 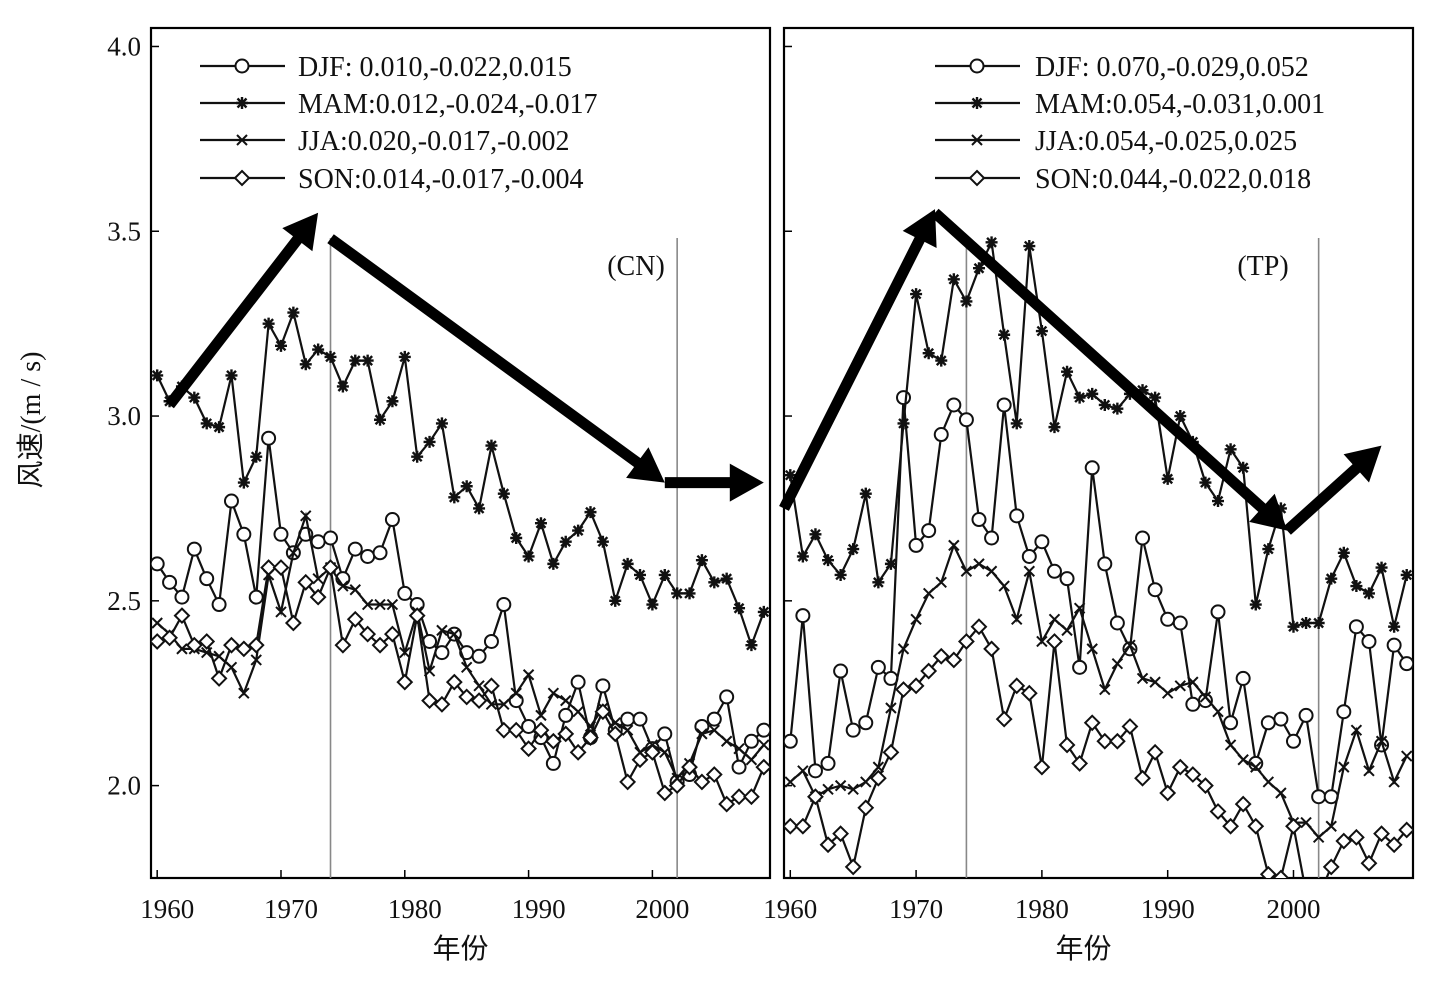 What do you see at coordinates (1042, 909) in the screenshot?
I see `x-tick-label: 1980` at bounding box center [1042, 909].